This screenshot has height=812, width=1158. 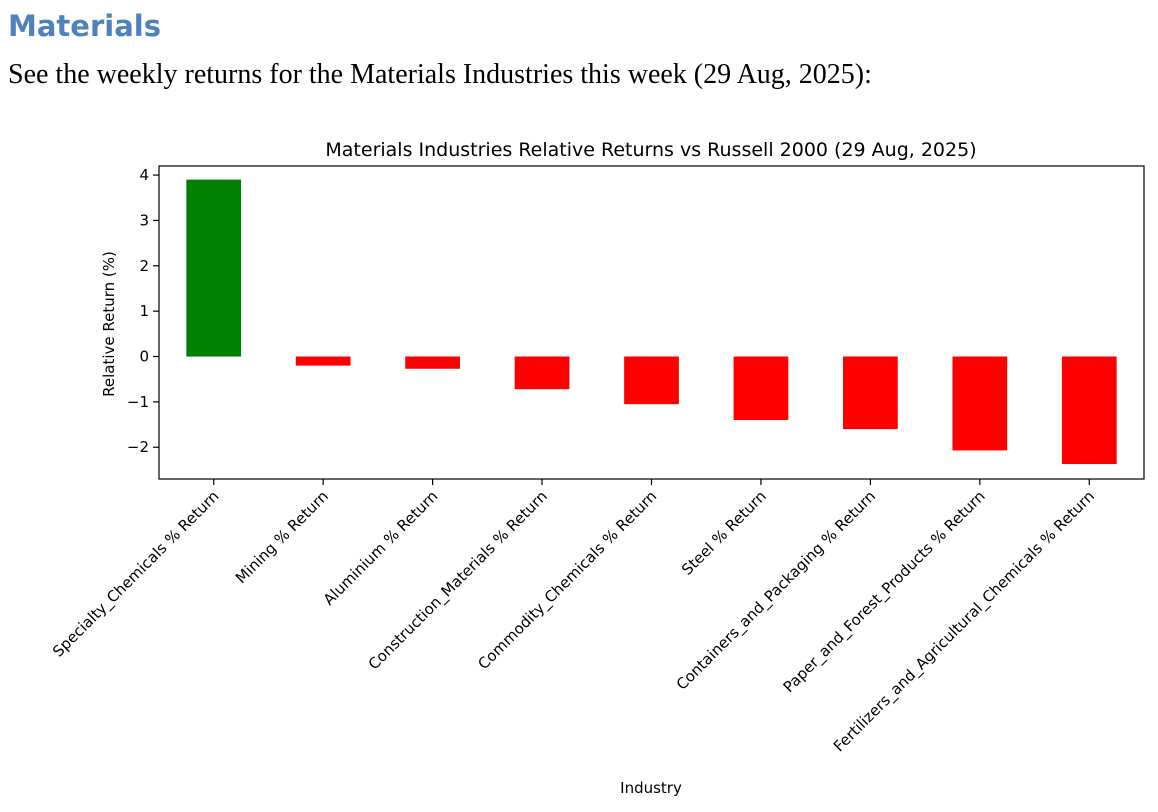 I want to click on x-tick-label: Mining % Return, so click(x=282, y=537).